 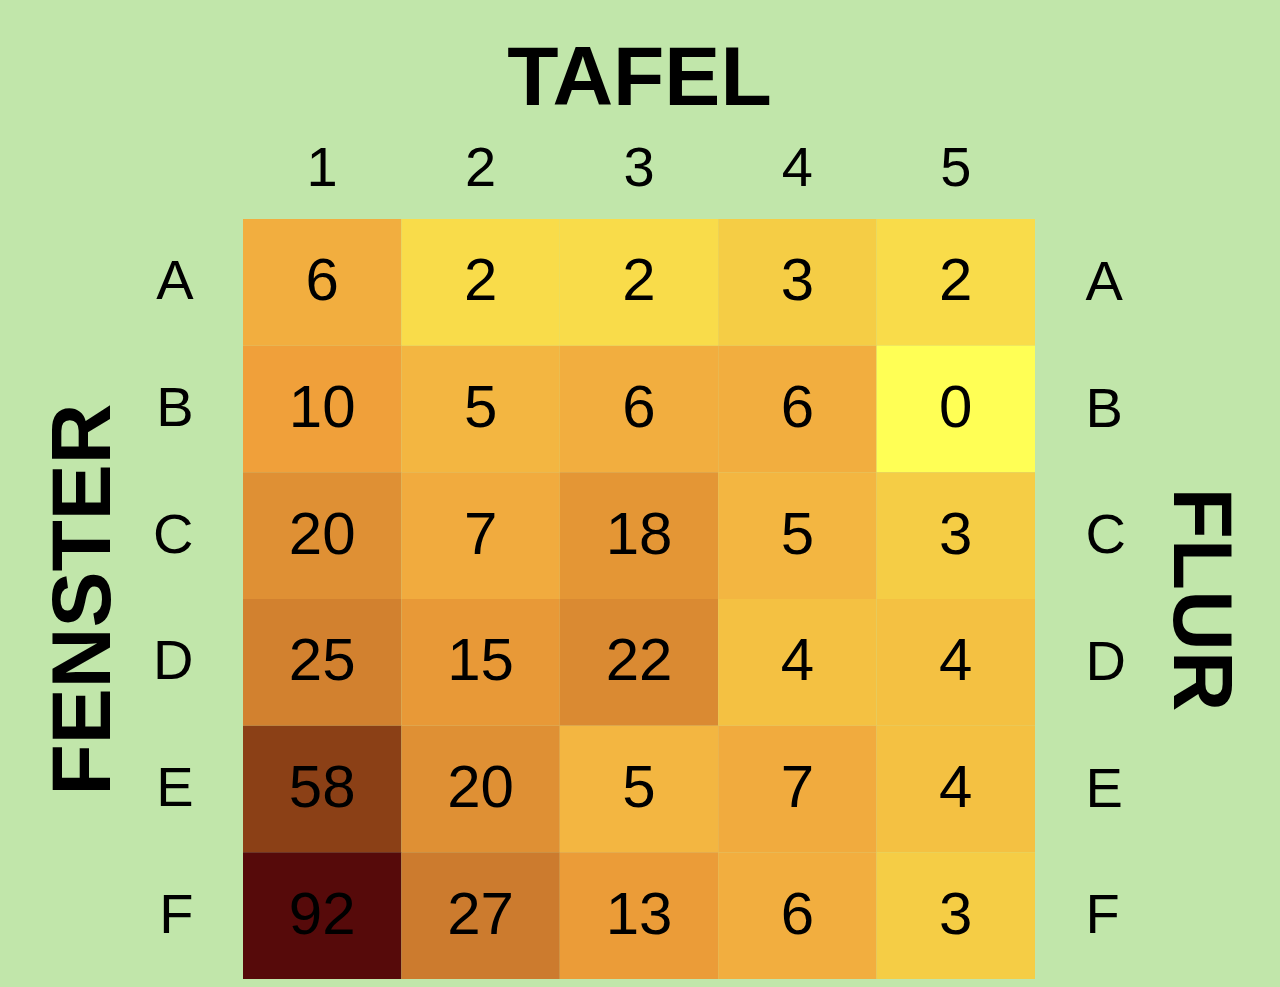 What do you see at coordinates (480, 913) in the screenshot?
I see `data-label: 27` at bounding box center [480, 913].